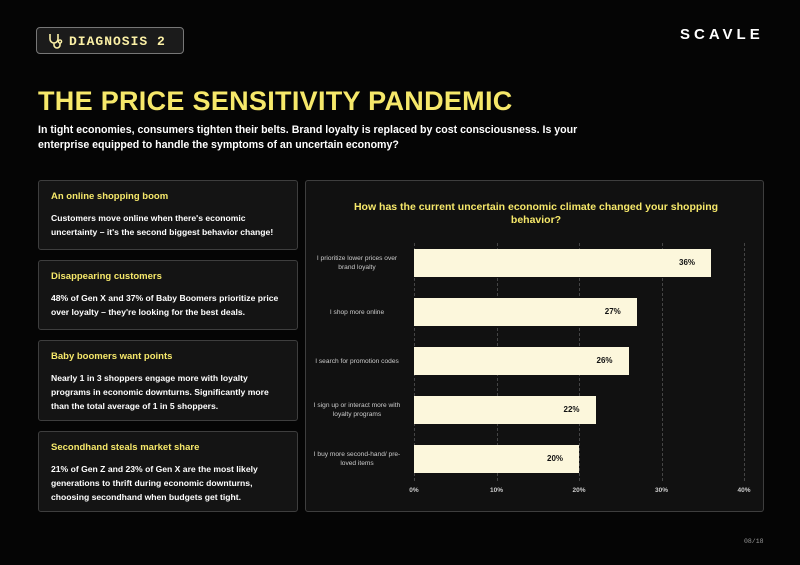 The width and height of the screenshot is (800, 565). What do you see at coordinates (106, 276) in the screenshot?
I see `card-title: Disappearing customers` at bounding box center [106, 276].